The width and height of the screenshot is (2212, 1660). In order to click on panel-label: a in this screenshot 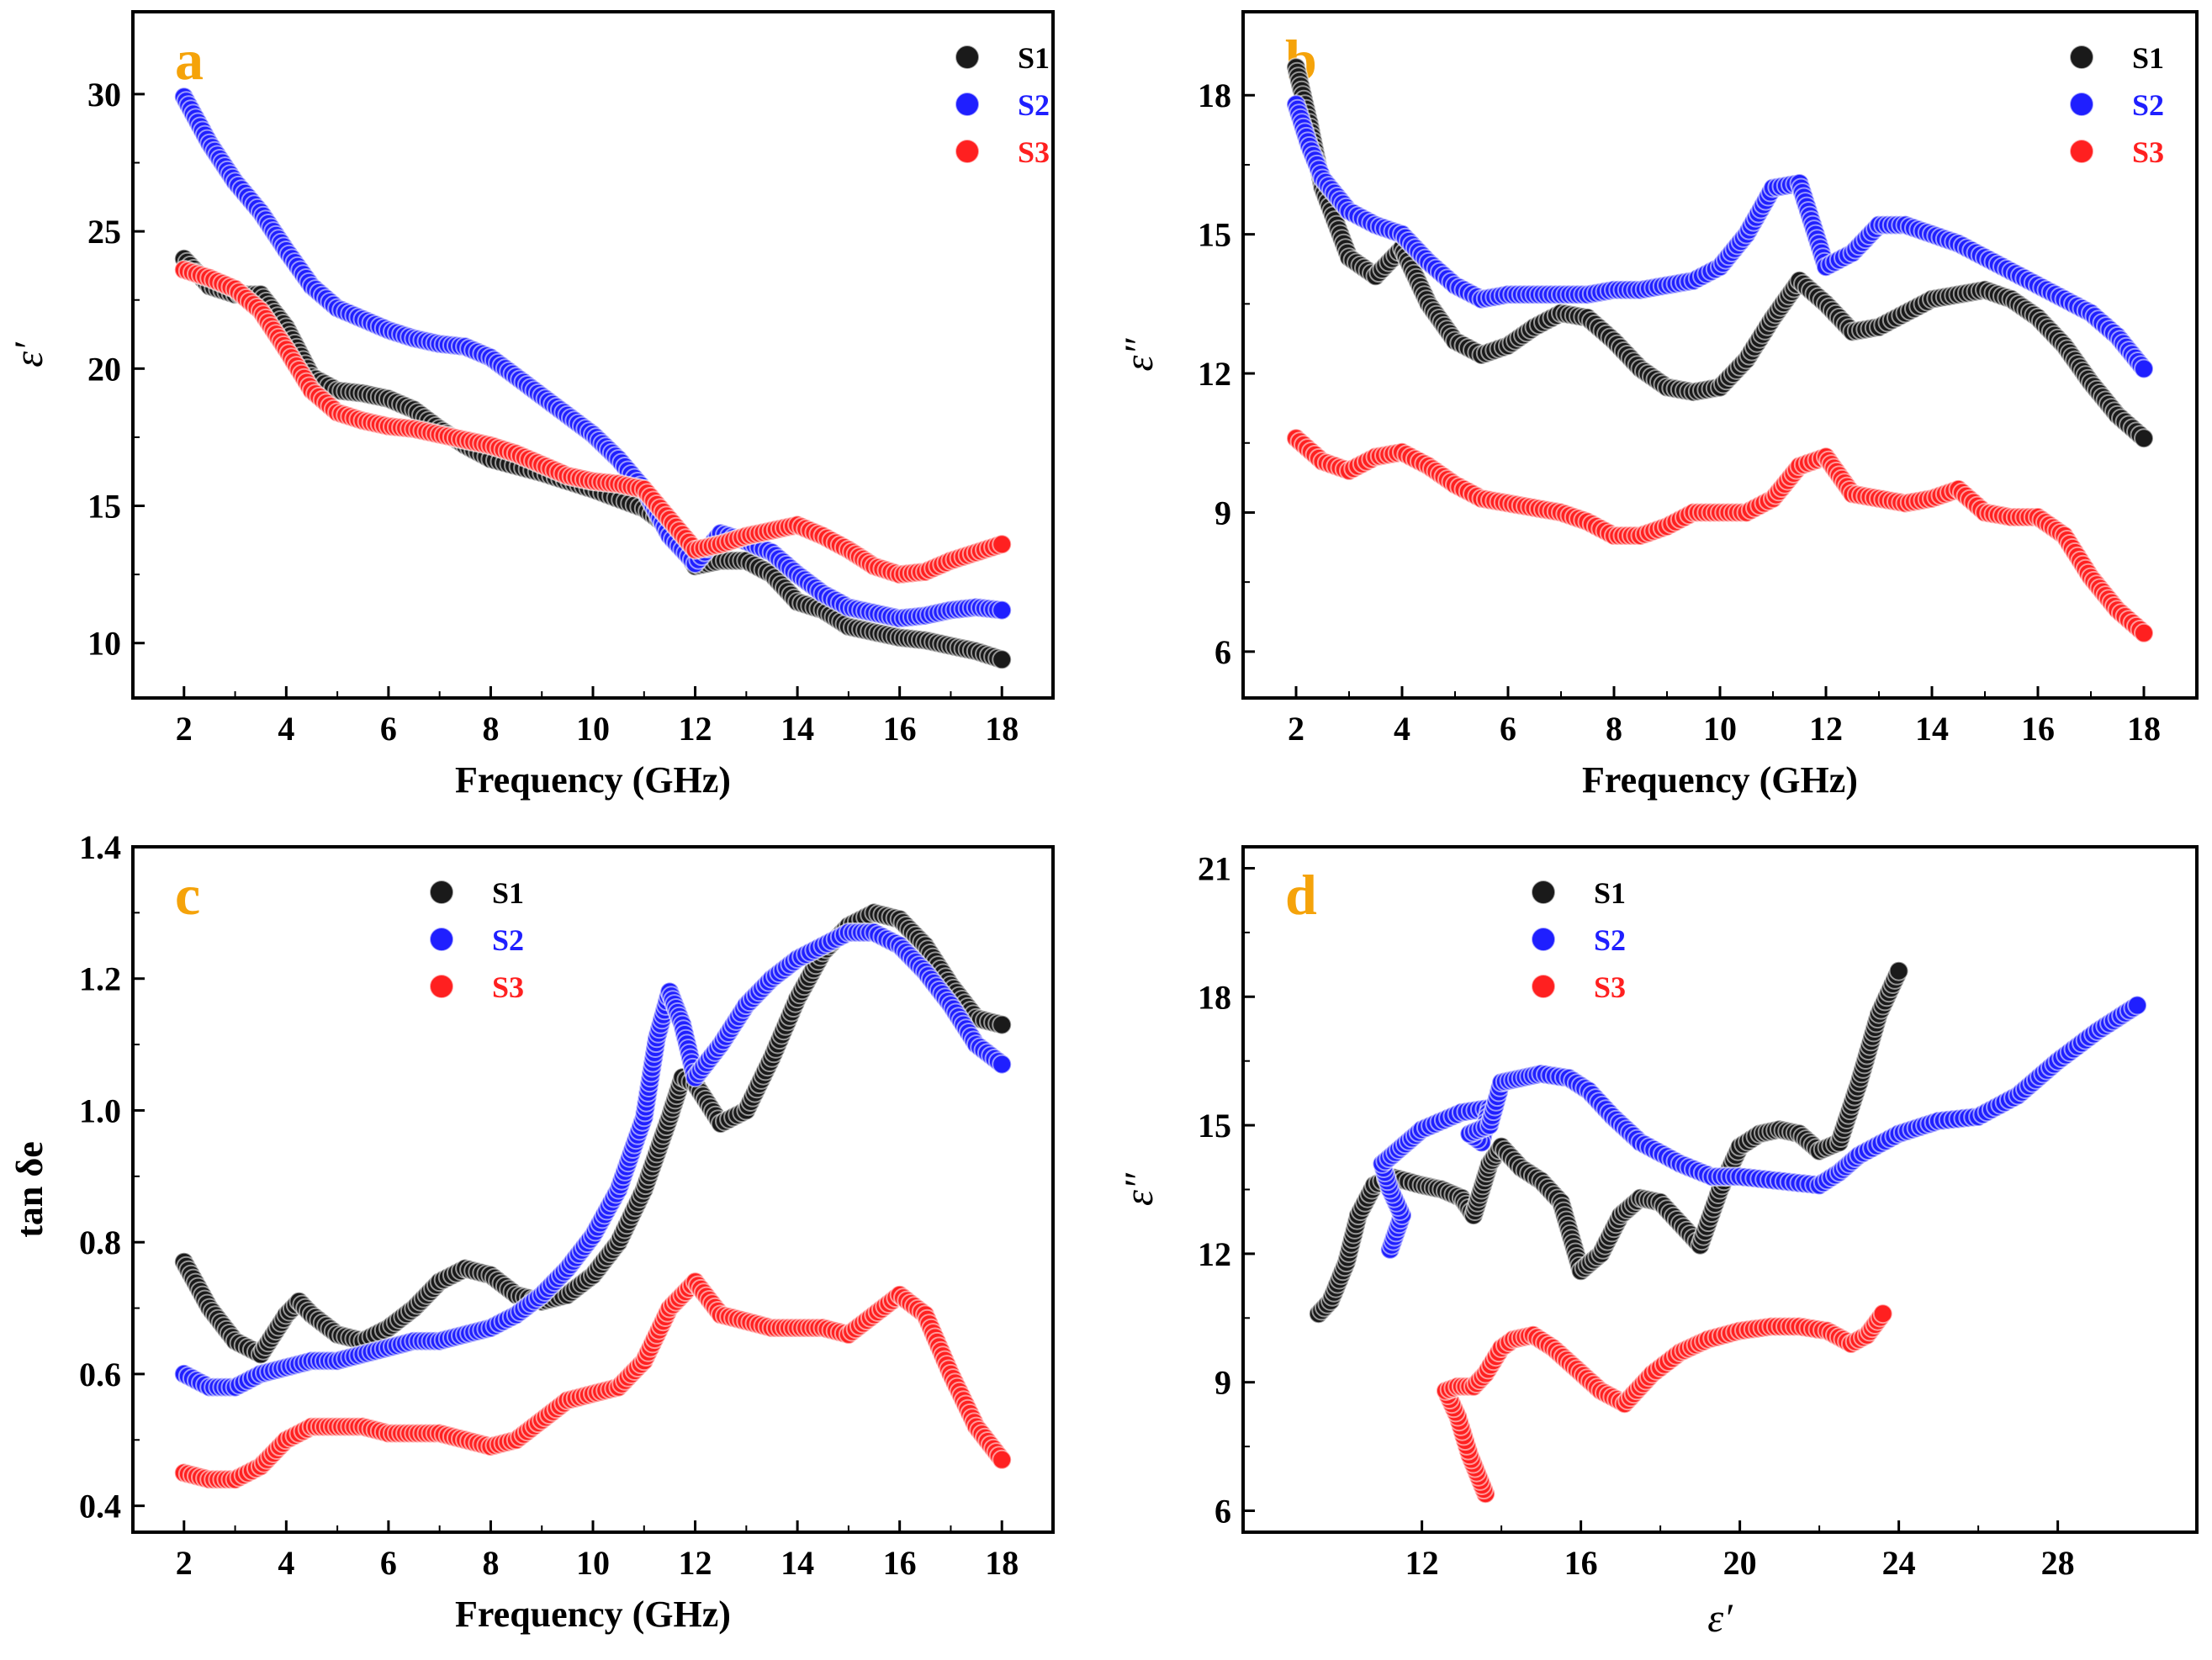, I will do `click(189, 60)`.